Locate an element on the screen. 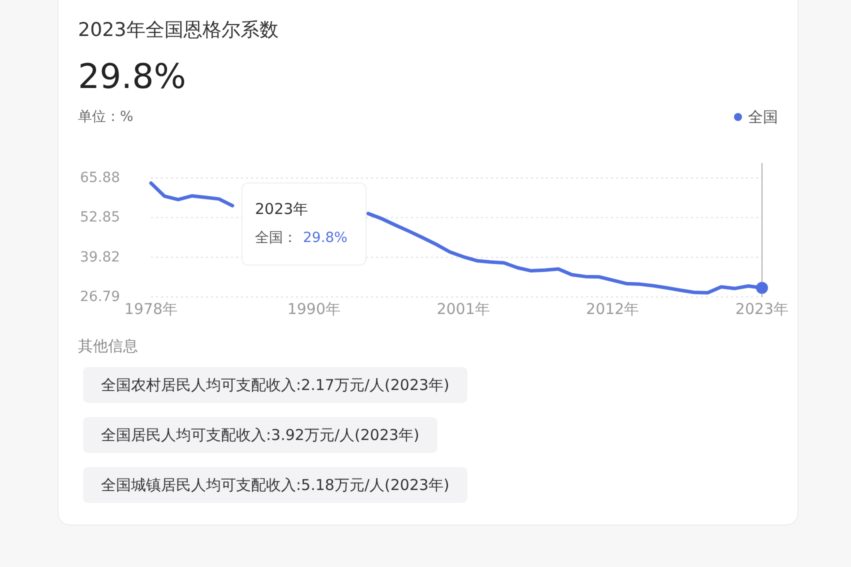 This screenshot has width=851, height=567. annotation: 29.8% is located at coordinates (325, 238).